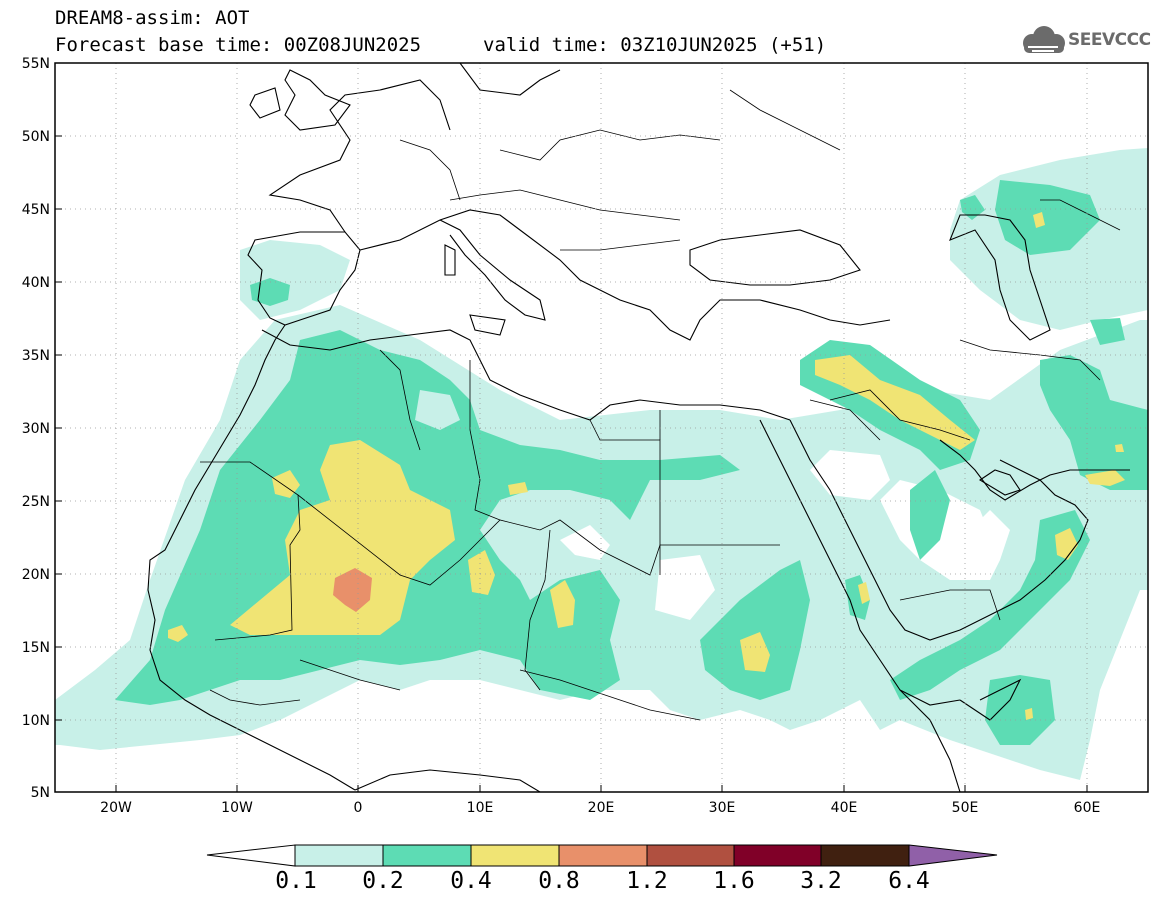 Image resolution: width=1165 pixels, height=905 pixels. Describe the element at coordinates (36, 64) in the screenshot. I see `lat-label: 55N` at that location.